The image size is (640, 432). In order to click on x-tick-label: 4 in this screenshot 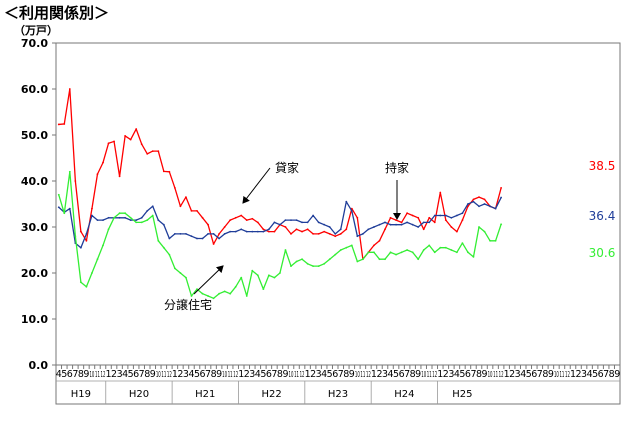, I will do `click(125, 374)`.